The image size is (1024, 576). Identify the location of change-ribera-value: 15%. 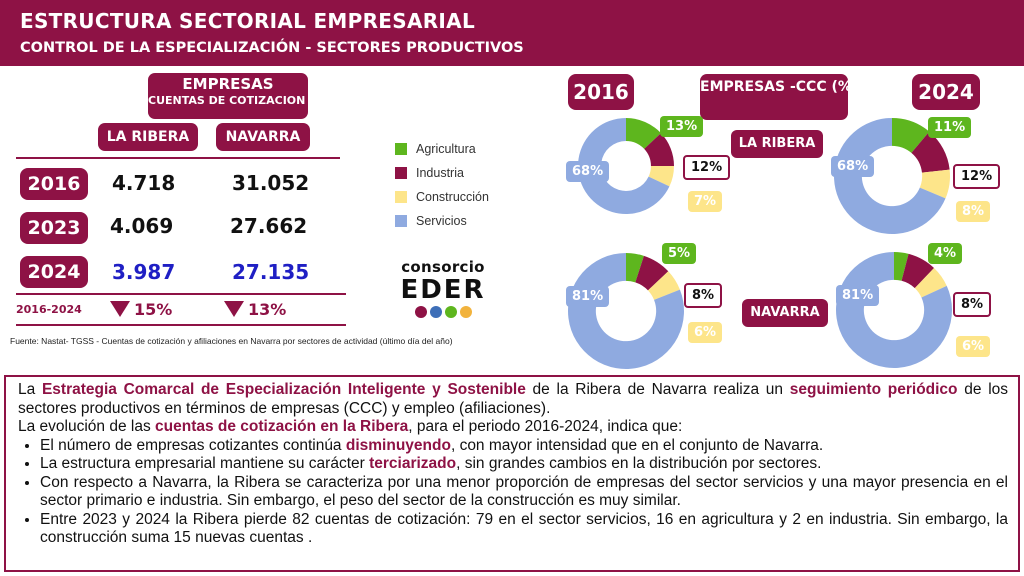
(153, 309).